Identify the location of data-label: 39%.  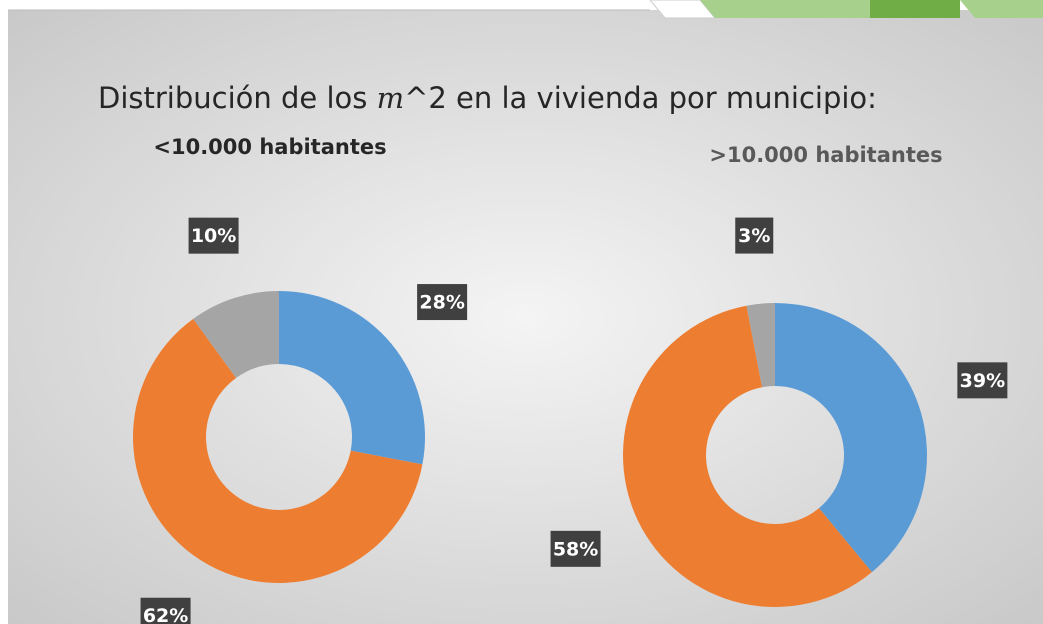
(982, 381).